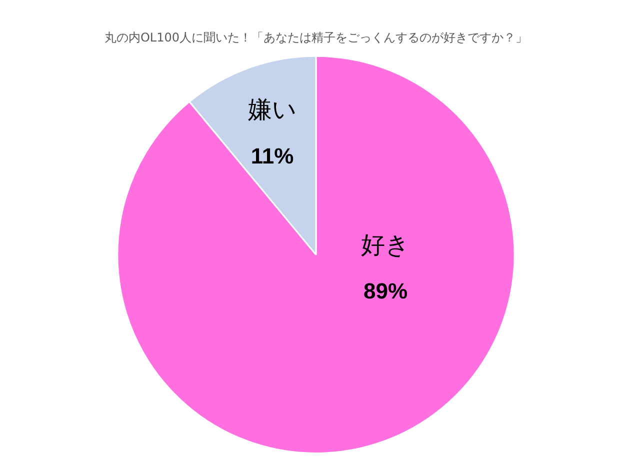 The image size is (640, 459). Describe the element at coordinates (272, 110) in the screenshot. I see `slice-label: 嫌い` at that location.